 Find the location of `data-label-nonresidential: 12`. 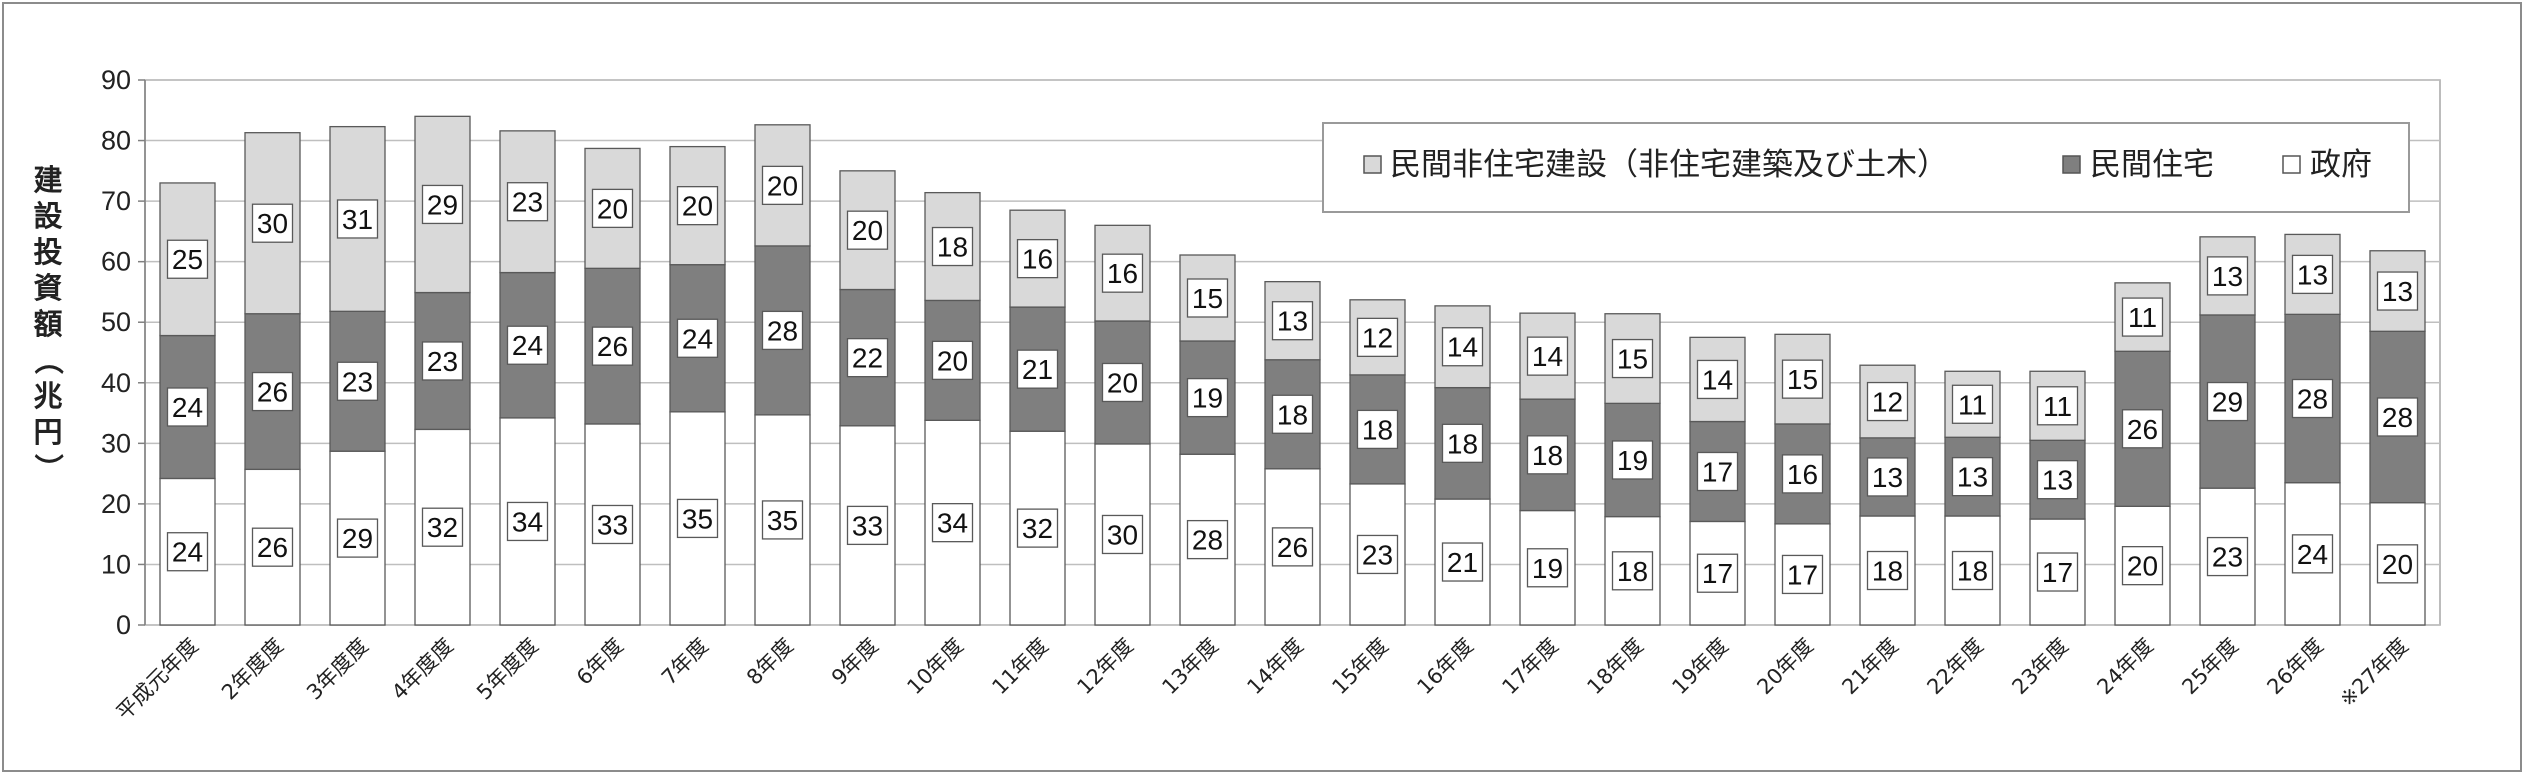

data-label-nonresidential: 12 is located at coordinates (1377, 337).